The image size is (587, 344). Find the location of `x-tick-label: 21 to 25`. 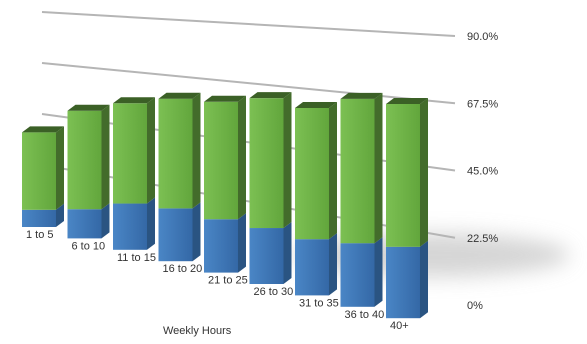

x-tick-label: 21 to 25 is located at coordinates (228, 281).